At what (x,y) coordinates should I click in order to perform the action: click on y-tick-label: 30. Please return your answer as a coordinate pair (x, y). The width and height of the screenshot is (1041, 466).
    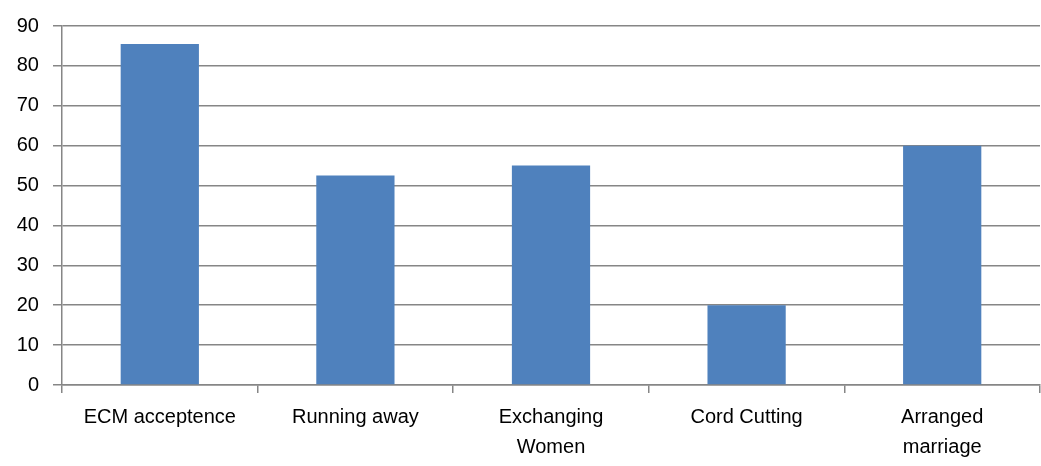
    Looking at the image, I should click on (27, 263).